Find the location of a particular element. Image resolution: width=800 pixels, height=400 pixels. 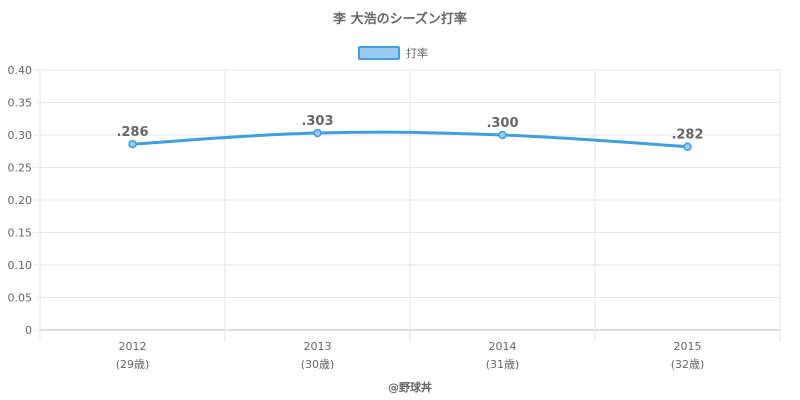

y-tick-label: 0.15 is located at coordinates (20, 233).